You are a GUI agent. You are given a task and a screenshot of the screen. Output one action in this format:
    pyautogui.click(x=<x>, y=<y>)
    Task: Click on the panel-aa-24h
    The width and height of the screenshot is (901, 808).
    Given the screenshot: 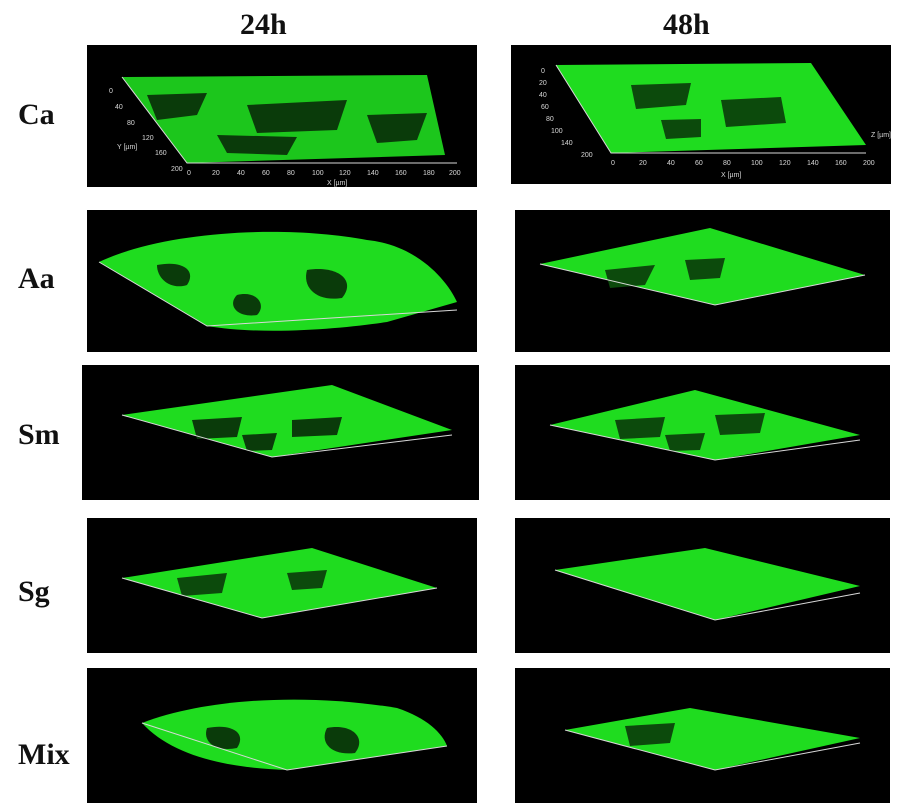 What is the action you would take?
    pyautogui.click(x=282, y=281)
    